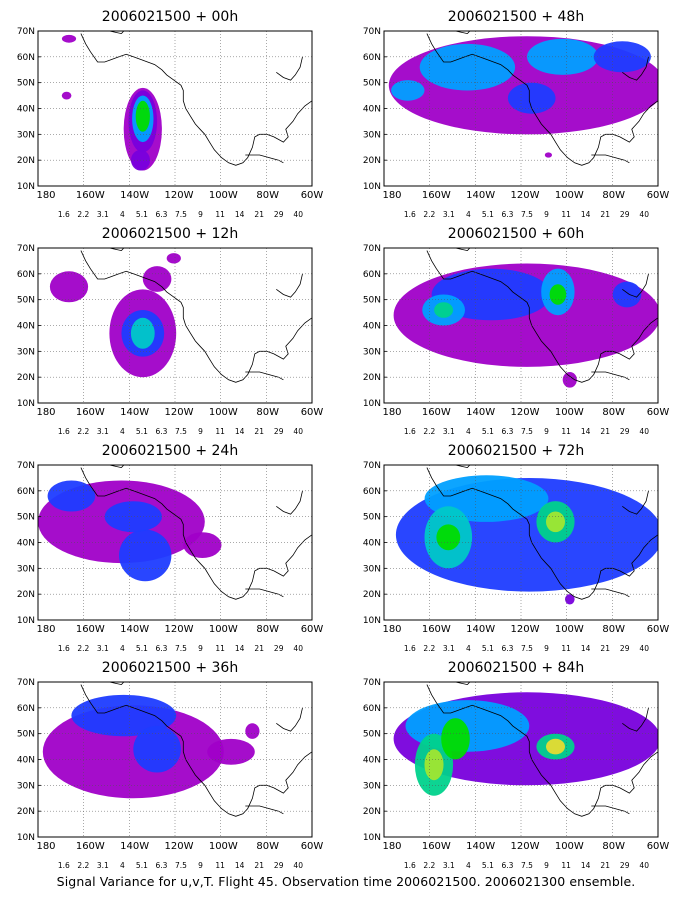 The height and width of the screenshot is (900, 692). What do you see at coordinates (170, 17) in the screenshot?
I see `panel-title: 2006021500 + 00h` at bounding box center [170, 17].